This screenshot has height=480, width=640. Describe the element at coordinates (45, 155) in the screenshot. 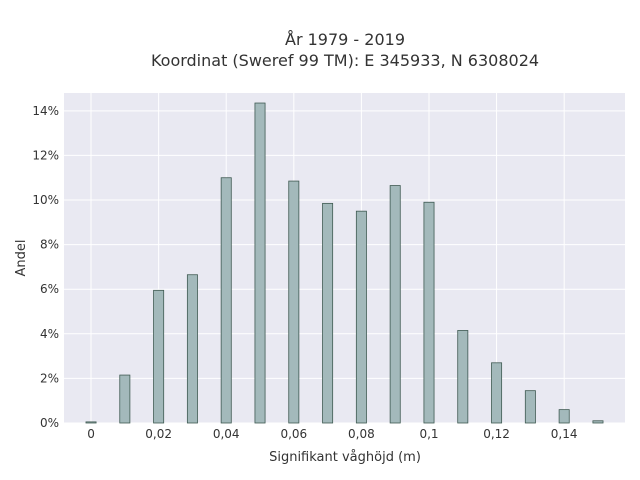

I see `y-tick-label: 12%` at that location.